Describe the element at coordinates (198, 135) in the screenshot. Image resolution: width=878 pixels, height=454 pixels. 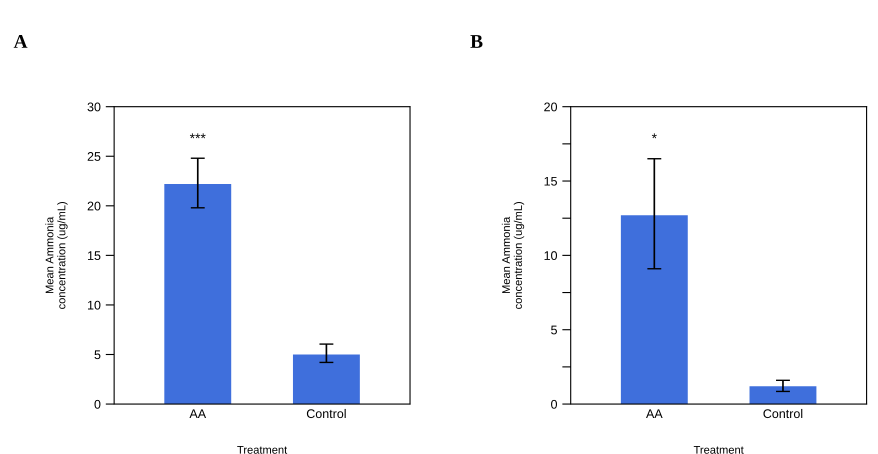
I see `annotation: ***` at that location.